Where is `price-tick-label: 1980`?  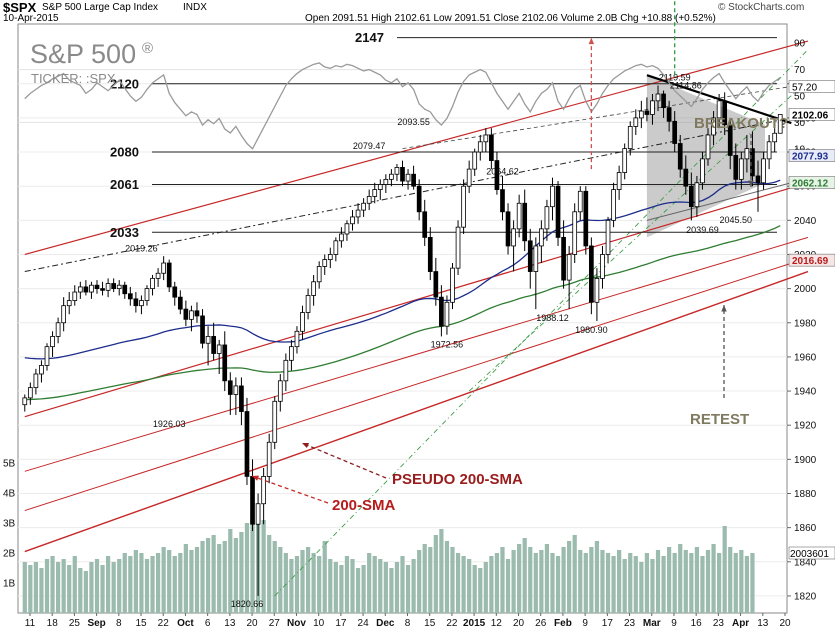 price-tick-label: 1980 is located at coordinates (805, 323).